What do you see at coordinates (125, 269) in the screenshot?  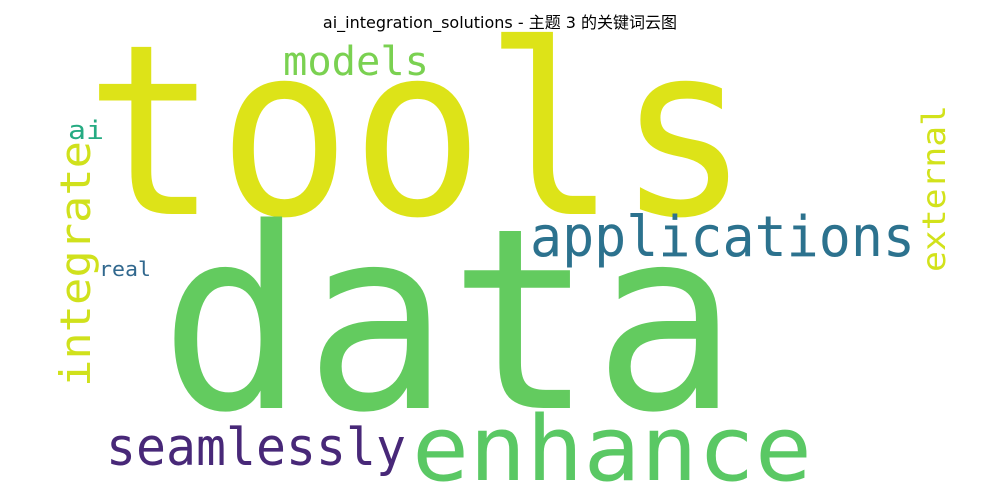 I see `word-real: real` at bounding box center [125, 269].